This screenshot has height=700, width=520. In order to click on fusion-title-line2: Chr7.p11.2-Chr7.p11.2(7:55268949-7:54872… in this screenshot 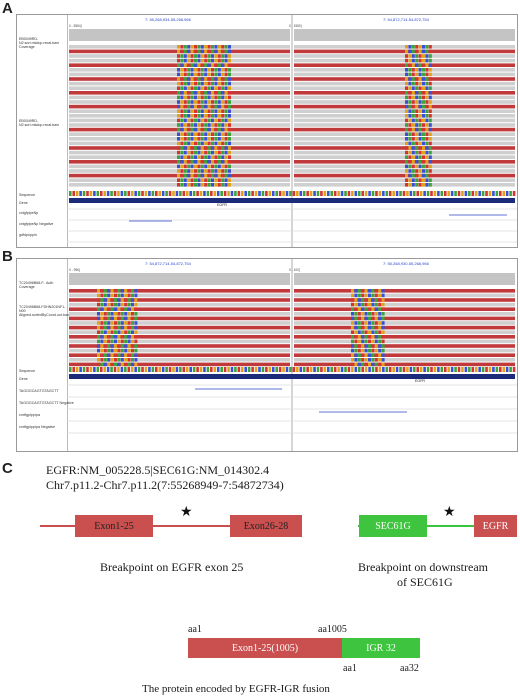, I will do `click(165, 485)`.